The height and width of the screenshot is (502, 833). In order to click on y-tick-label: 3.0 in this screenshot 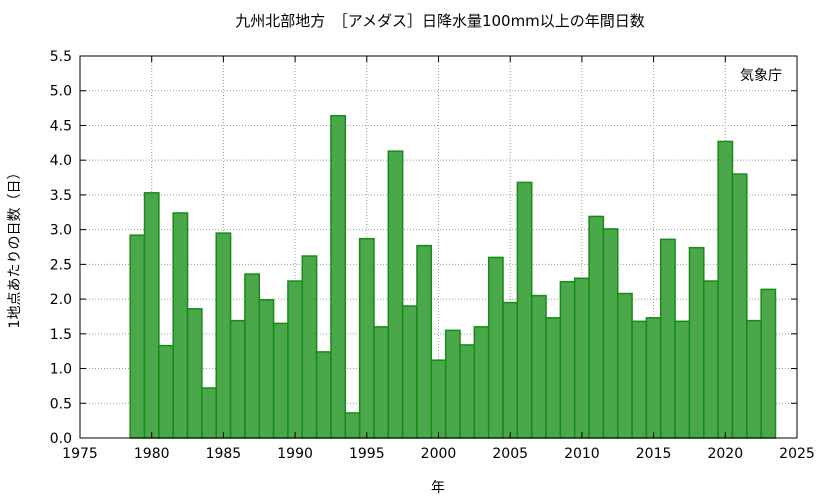, I will do `click(61, 231)`.